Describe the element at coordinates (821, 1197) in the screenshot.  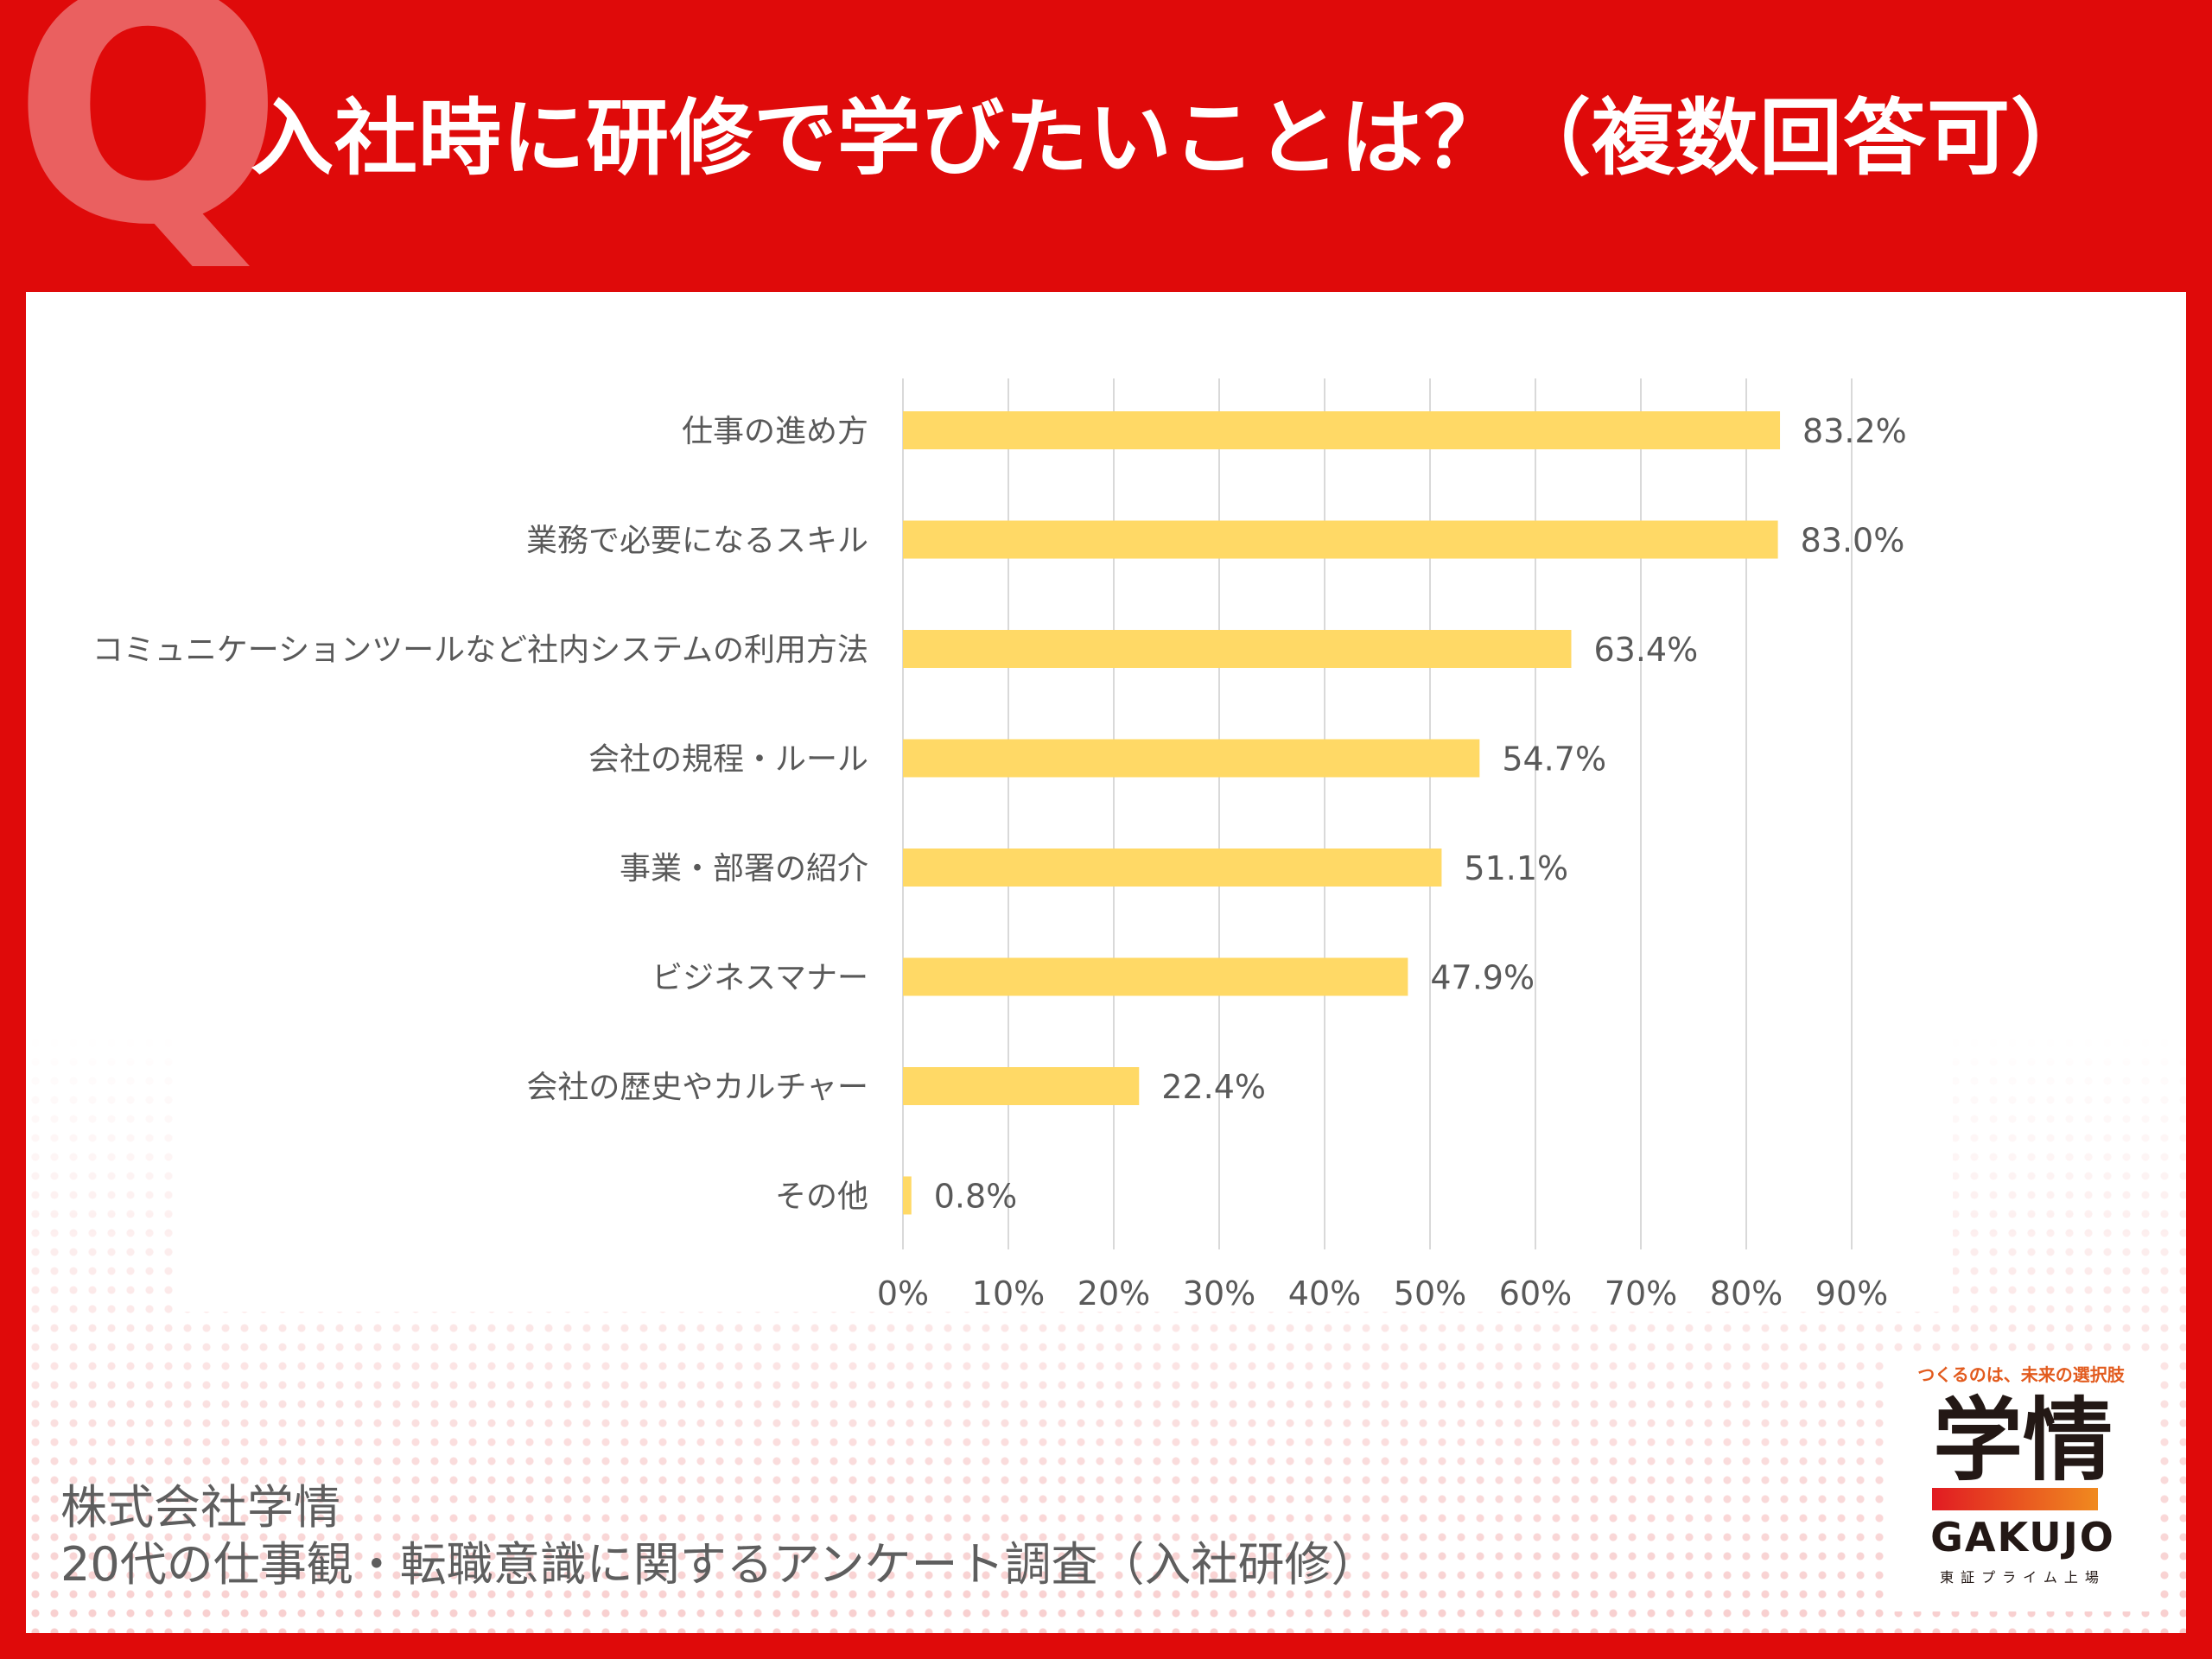
I see `category-label: その他` at that location.